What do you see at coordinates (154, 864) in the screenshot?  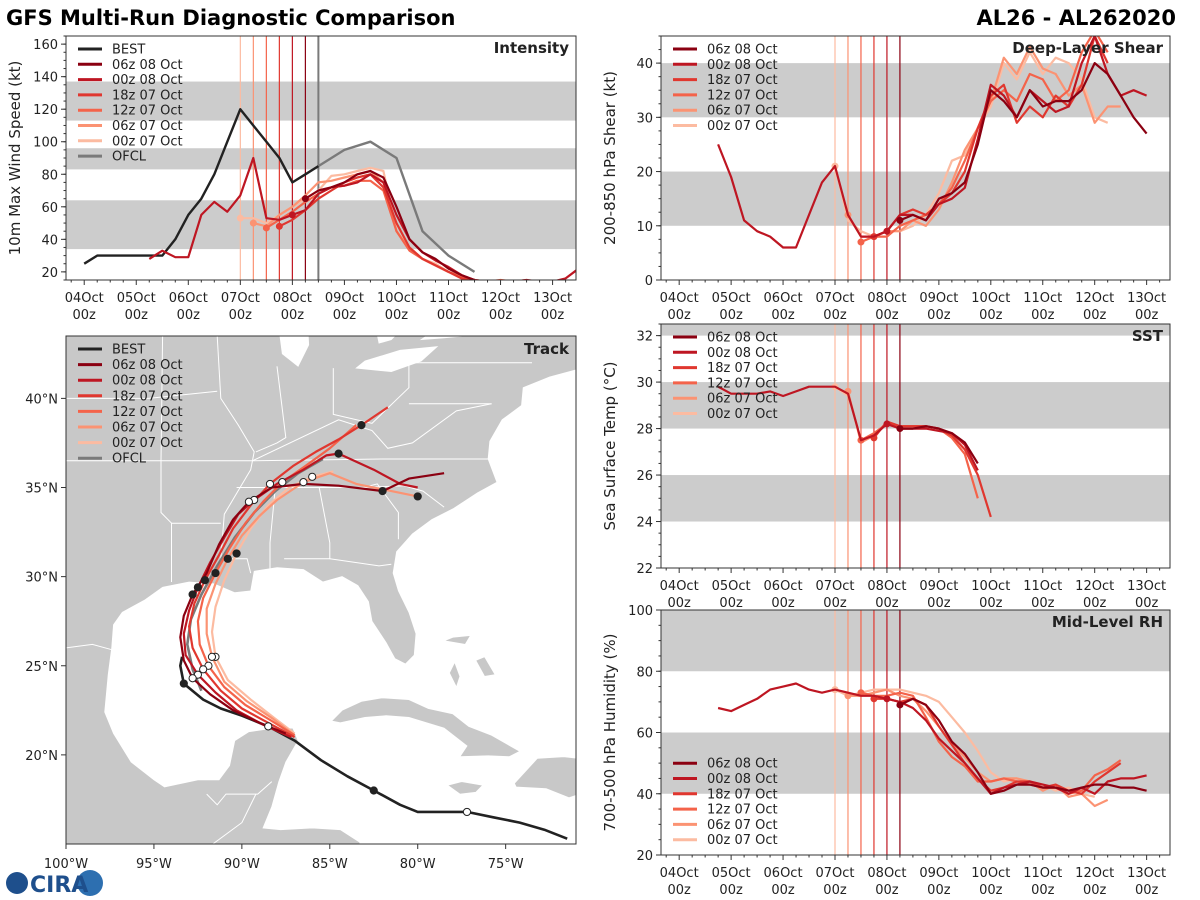 I see `lon-tick-label: 95°W` at bounding box center [154, 864].